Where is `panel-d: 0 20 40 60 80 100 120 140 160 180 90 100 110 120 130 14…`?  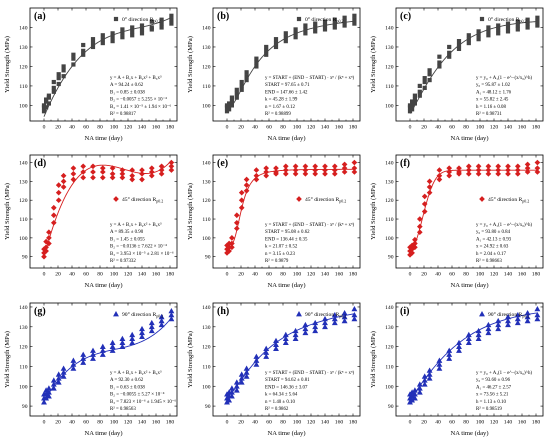 panel-d: 0 20 40 60 80 100 120 140 160 180 90 100 110 120 130 14… is located at coordinates (91, 221).